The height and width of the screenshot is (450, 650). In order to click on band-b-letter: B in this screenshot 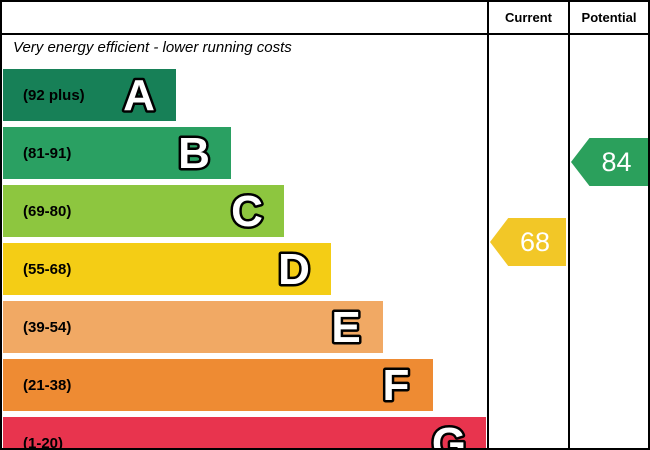, I will do `click(194, 153)`.